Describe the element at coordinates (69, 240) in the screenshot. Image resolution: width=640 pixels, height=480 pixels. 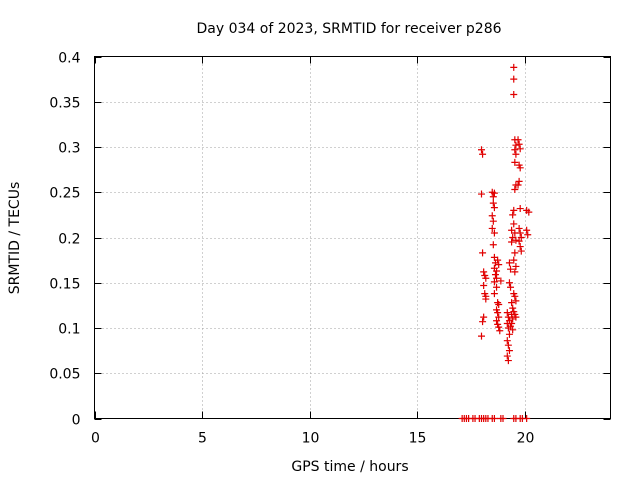
I see `y-tick-label: 0.2` at that location.